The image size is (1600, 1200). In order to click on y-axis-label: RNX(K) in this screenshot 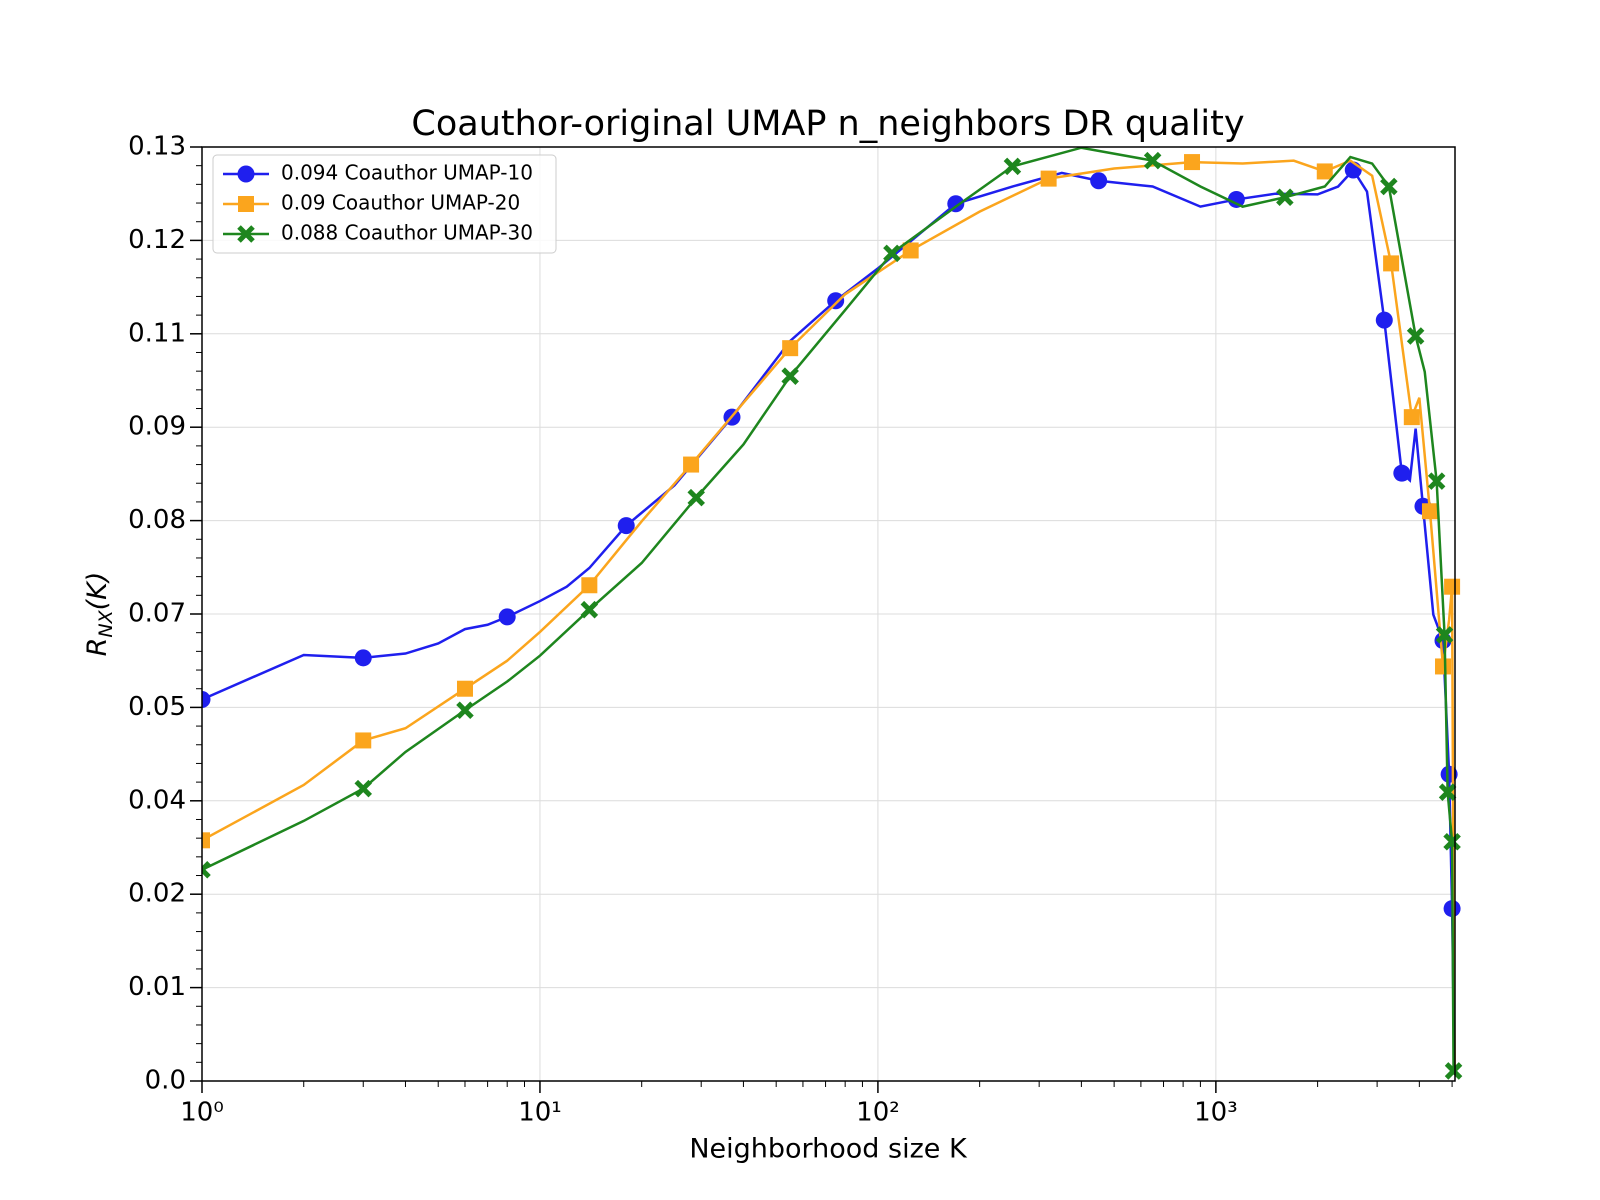, I will do `click(99, 614)`.